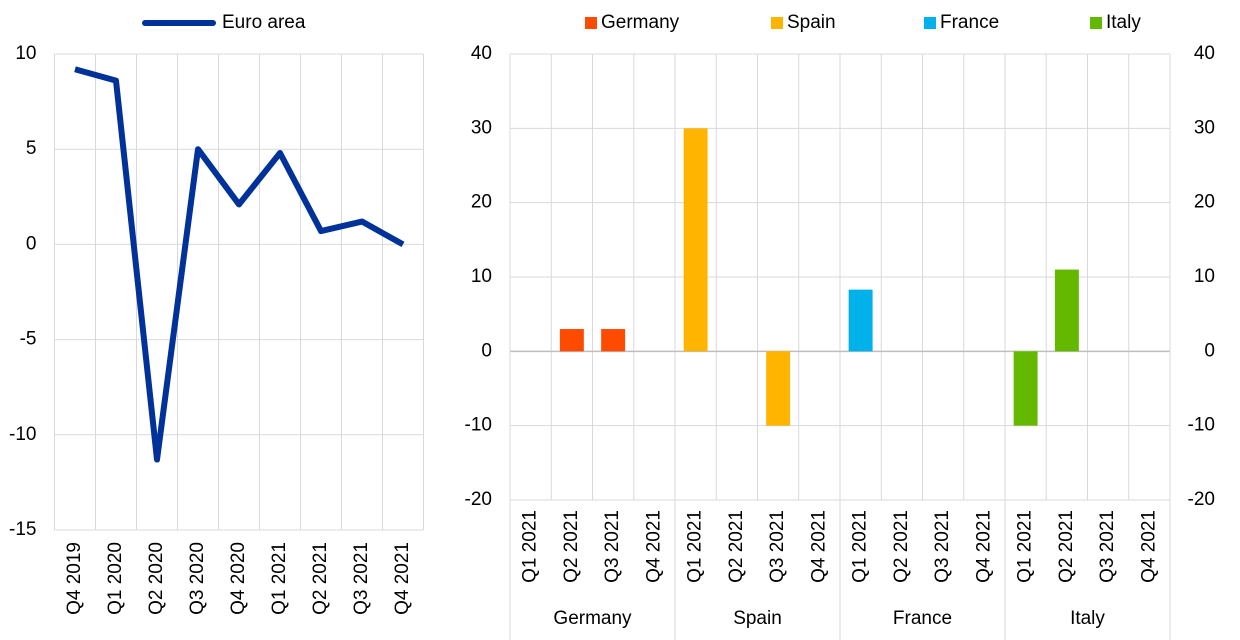  I want to click on x-tick-label: Q4 2020, so click(238, 578).